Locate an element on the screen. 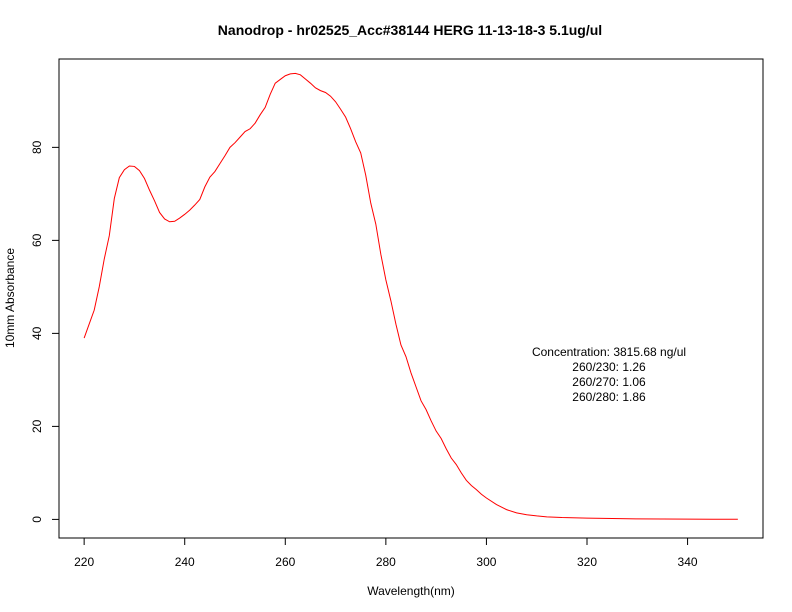  y-axis-label: 10mm Absorbance is located at coordinates (10, 298).